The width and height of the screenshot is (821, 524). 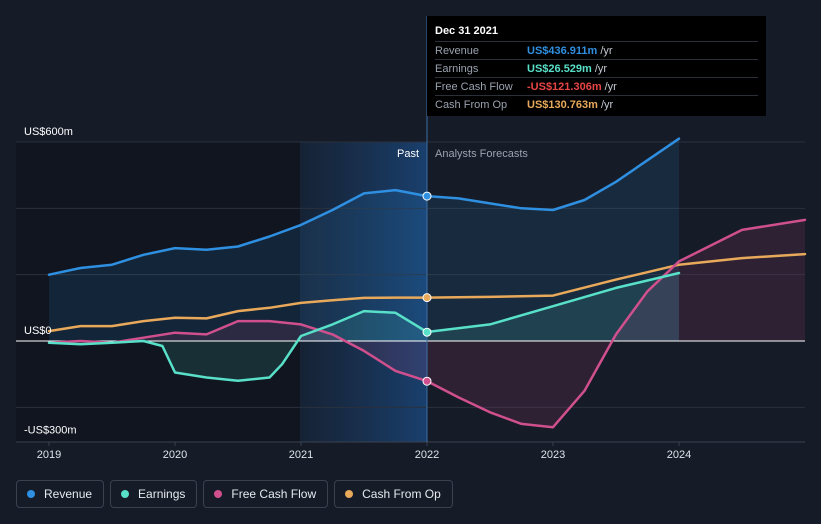 I want to click on cfo-dot-icon, so click(x=349, y=494).